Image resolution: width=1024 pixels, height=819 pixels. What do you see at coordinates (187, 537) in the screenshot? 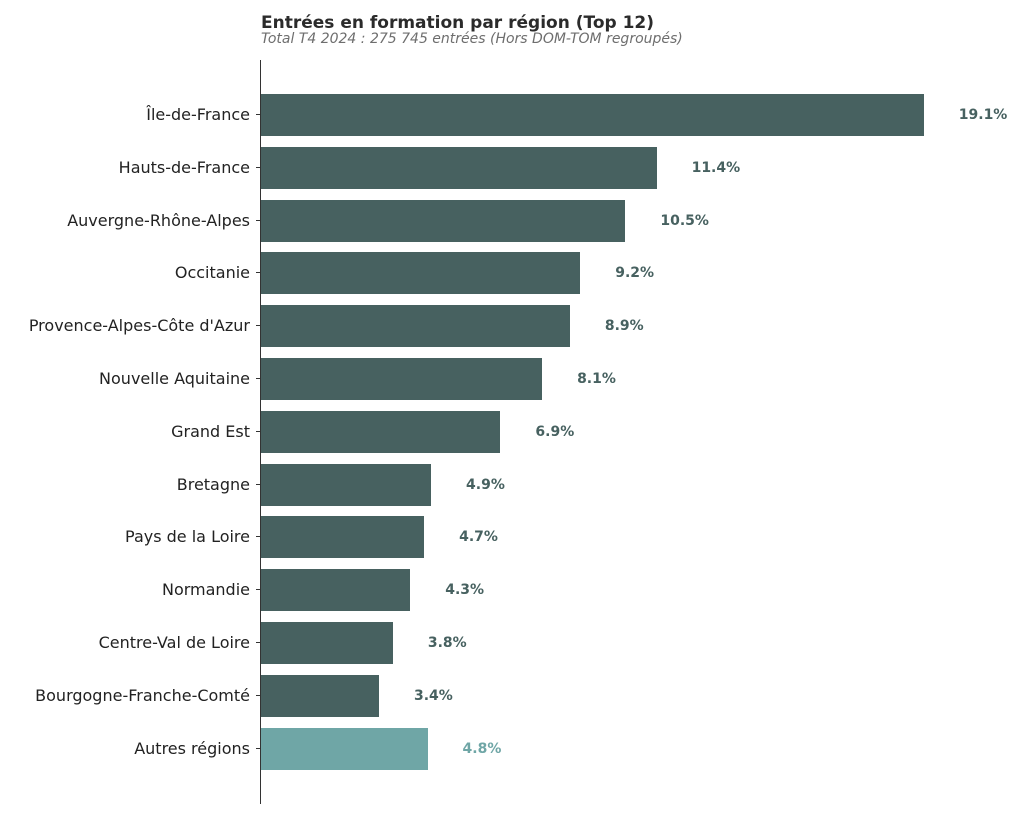
I see `category-label: Pays de la Loire` at bounding box center [187, 537].